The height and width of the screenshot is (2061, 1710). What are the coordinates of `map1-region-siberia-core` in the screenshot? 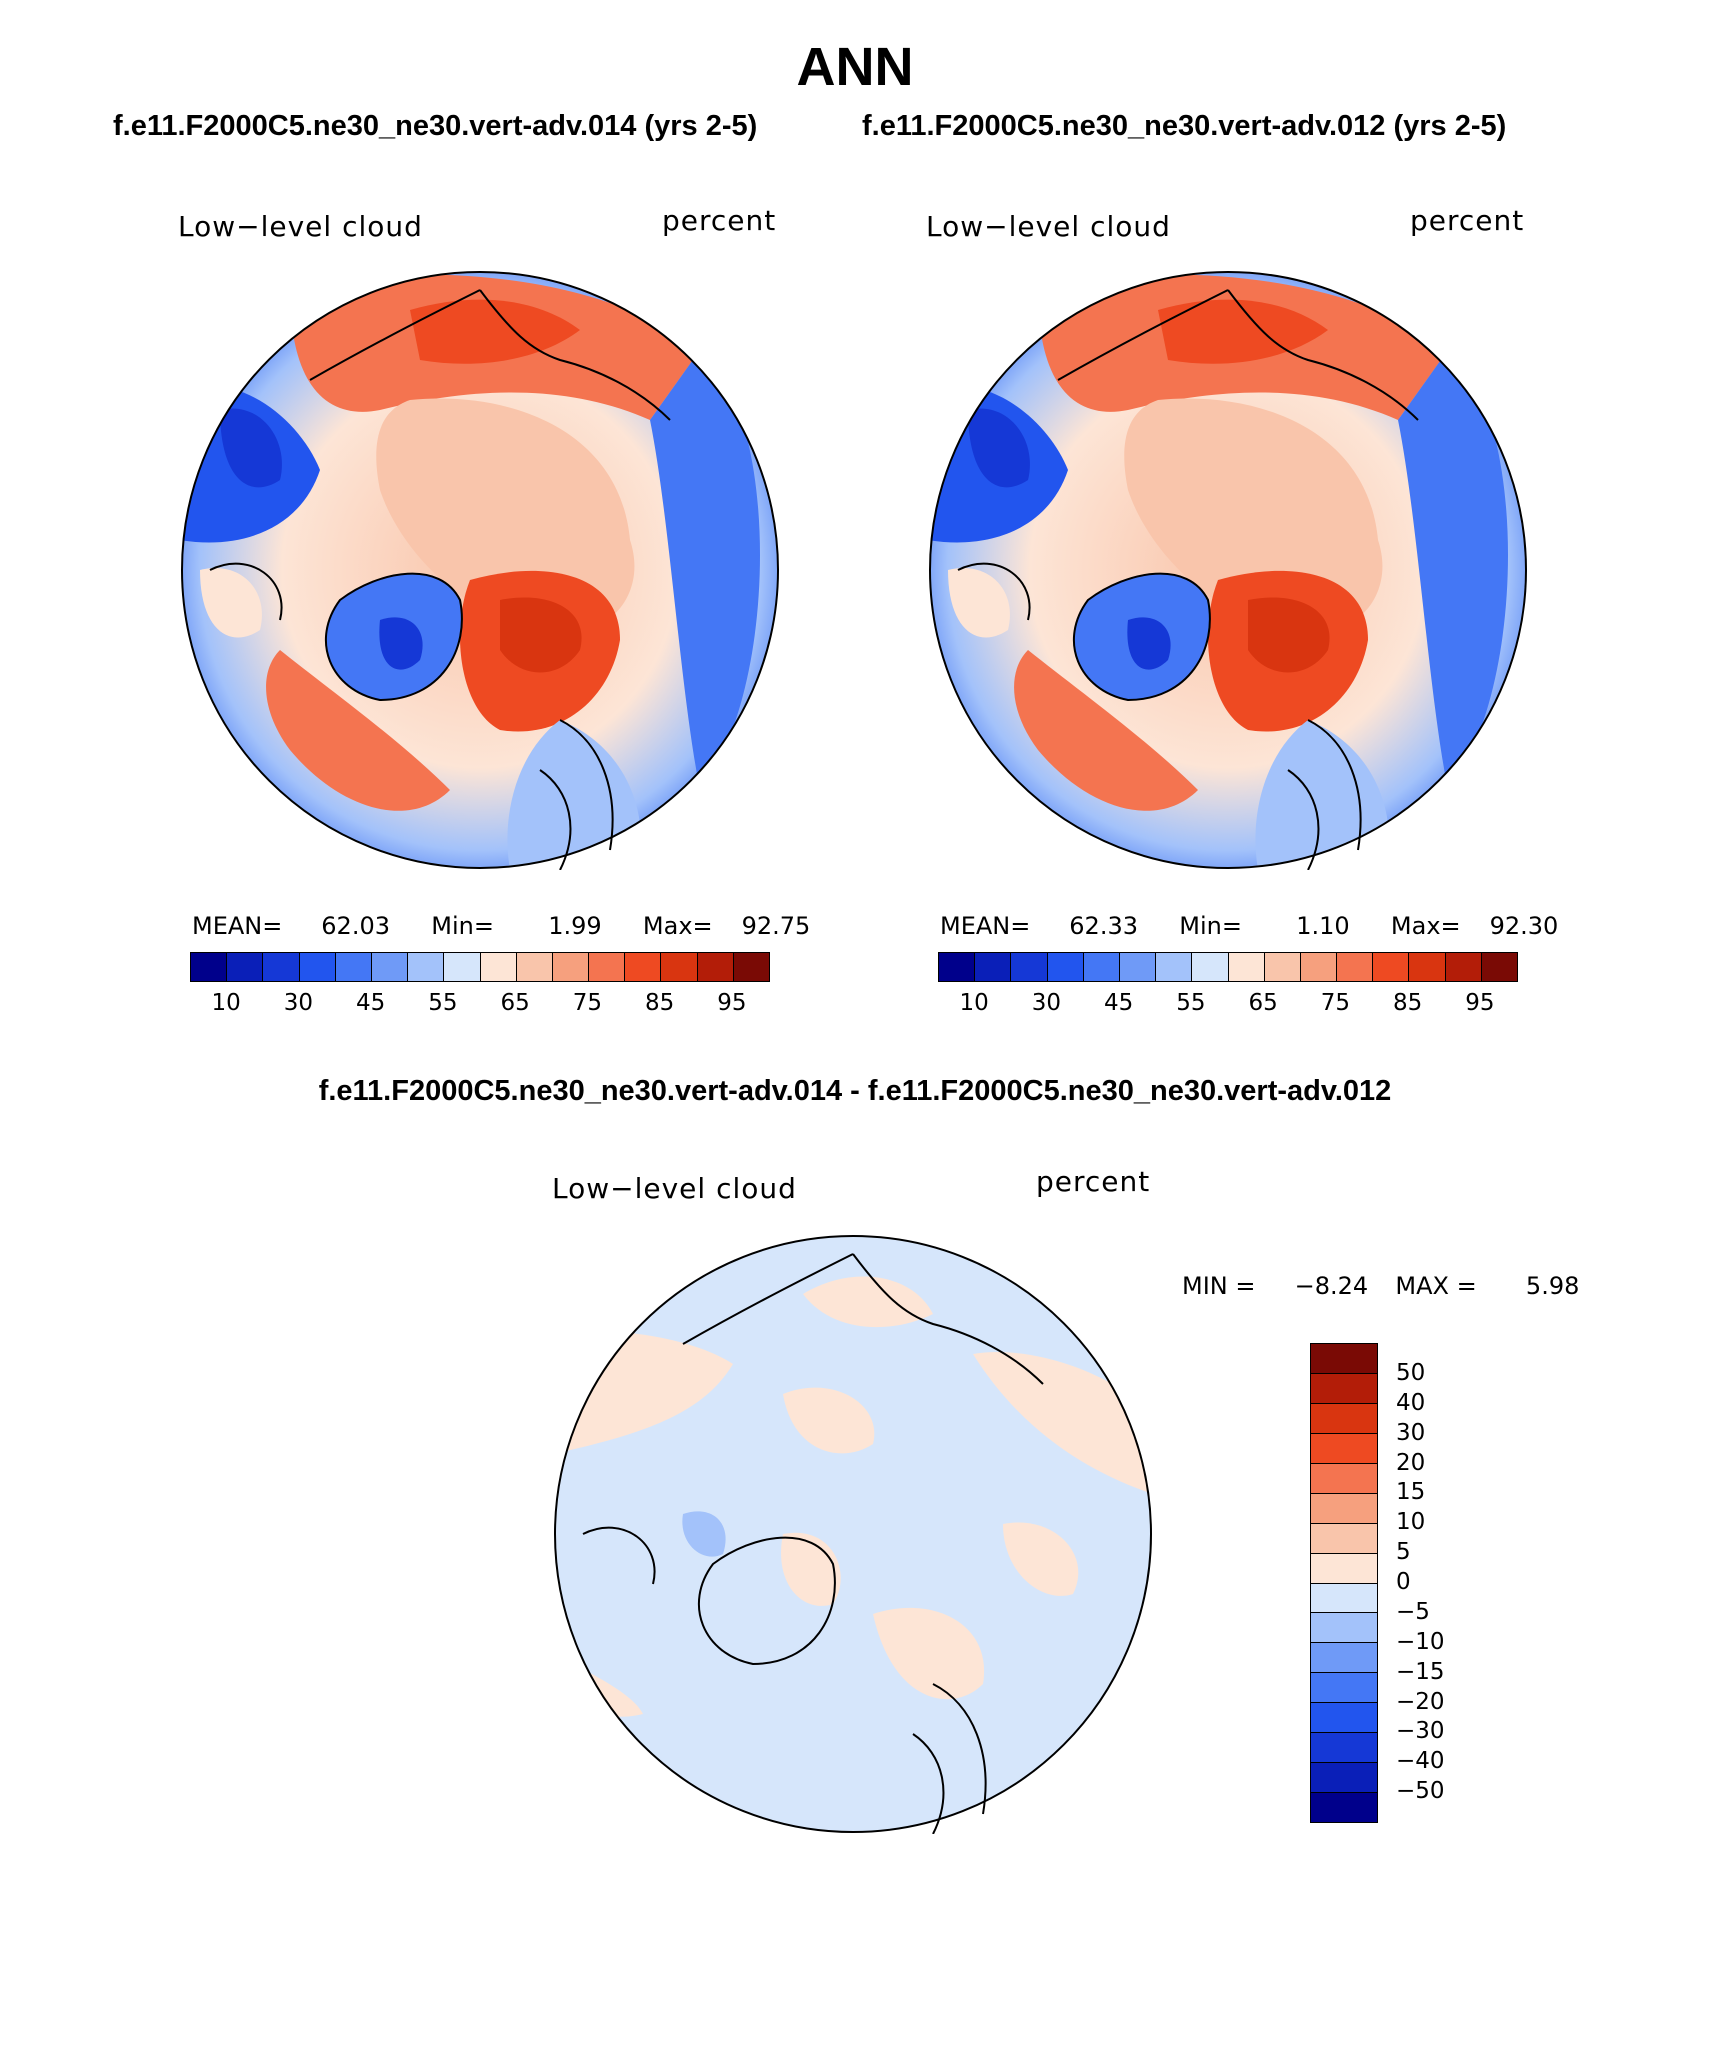 It's located at (495, 331).